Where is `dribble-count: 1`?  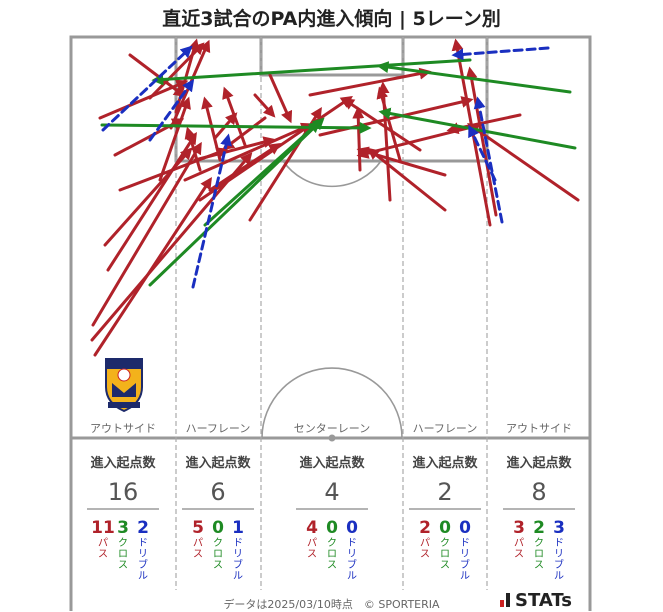 dribble-count: 1 is located at coordinates (238, 528).